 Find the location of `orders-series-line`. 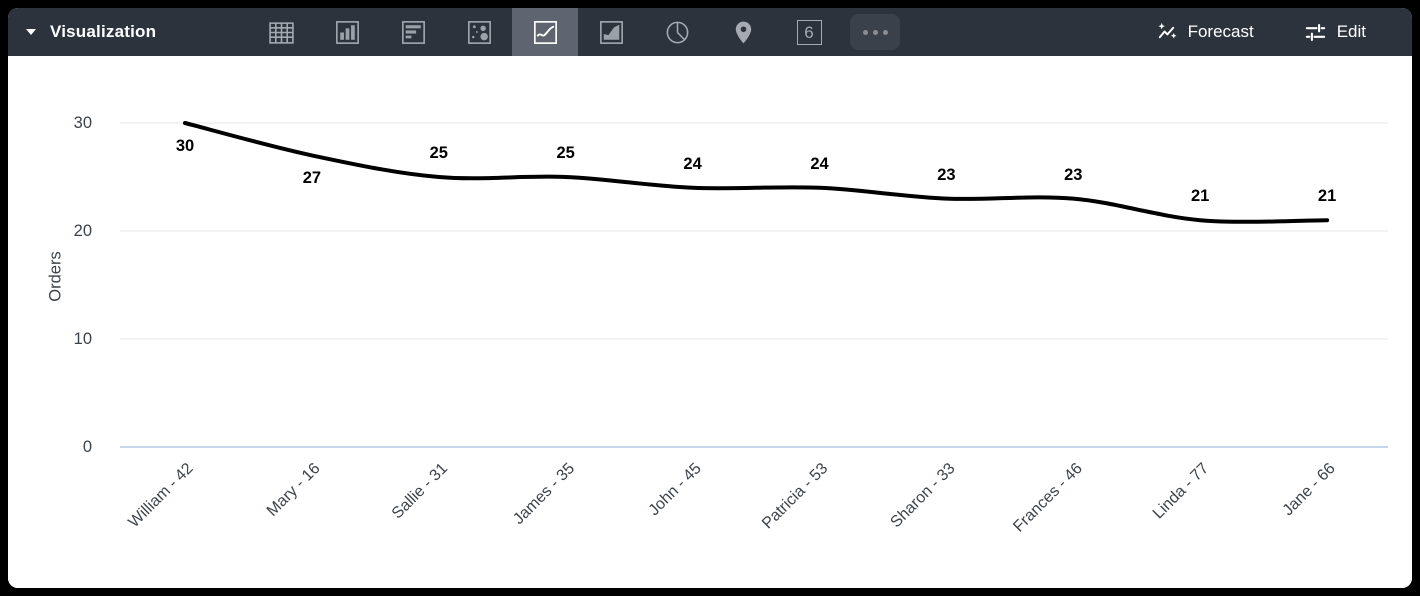

orders-series-line is located at coordinates (756, 172).